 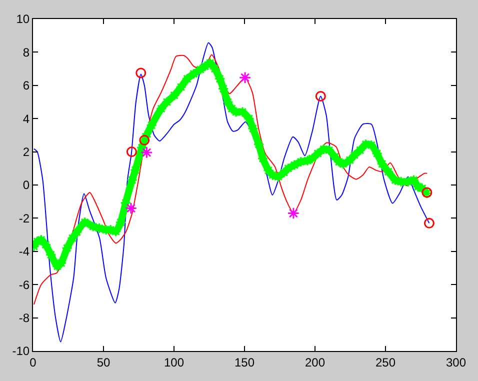 What do you see at coordinates (26, 85) in the screenshot?
I see `y-tick-label: 6` at bounding box center [26, 85].